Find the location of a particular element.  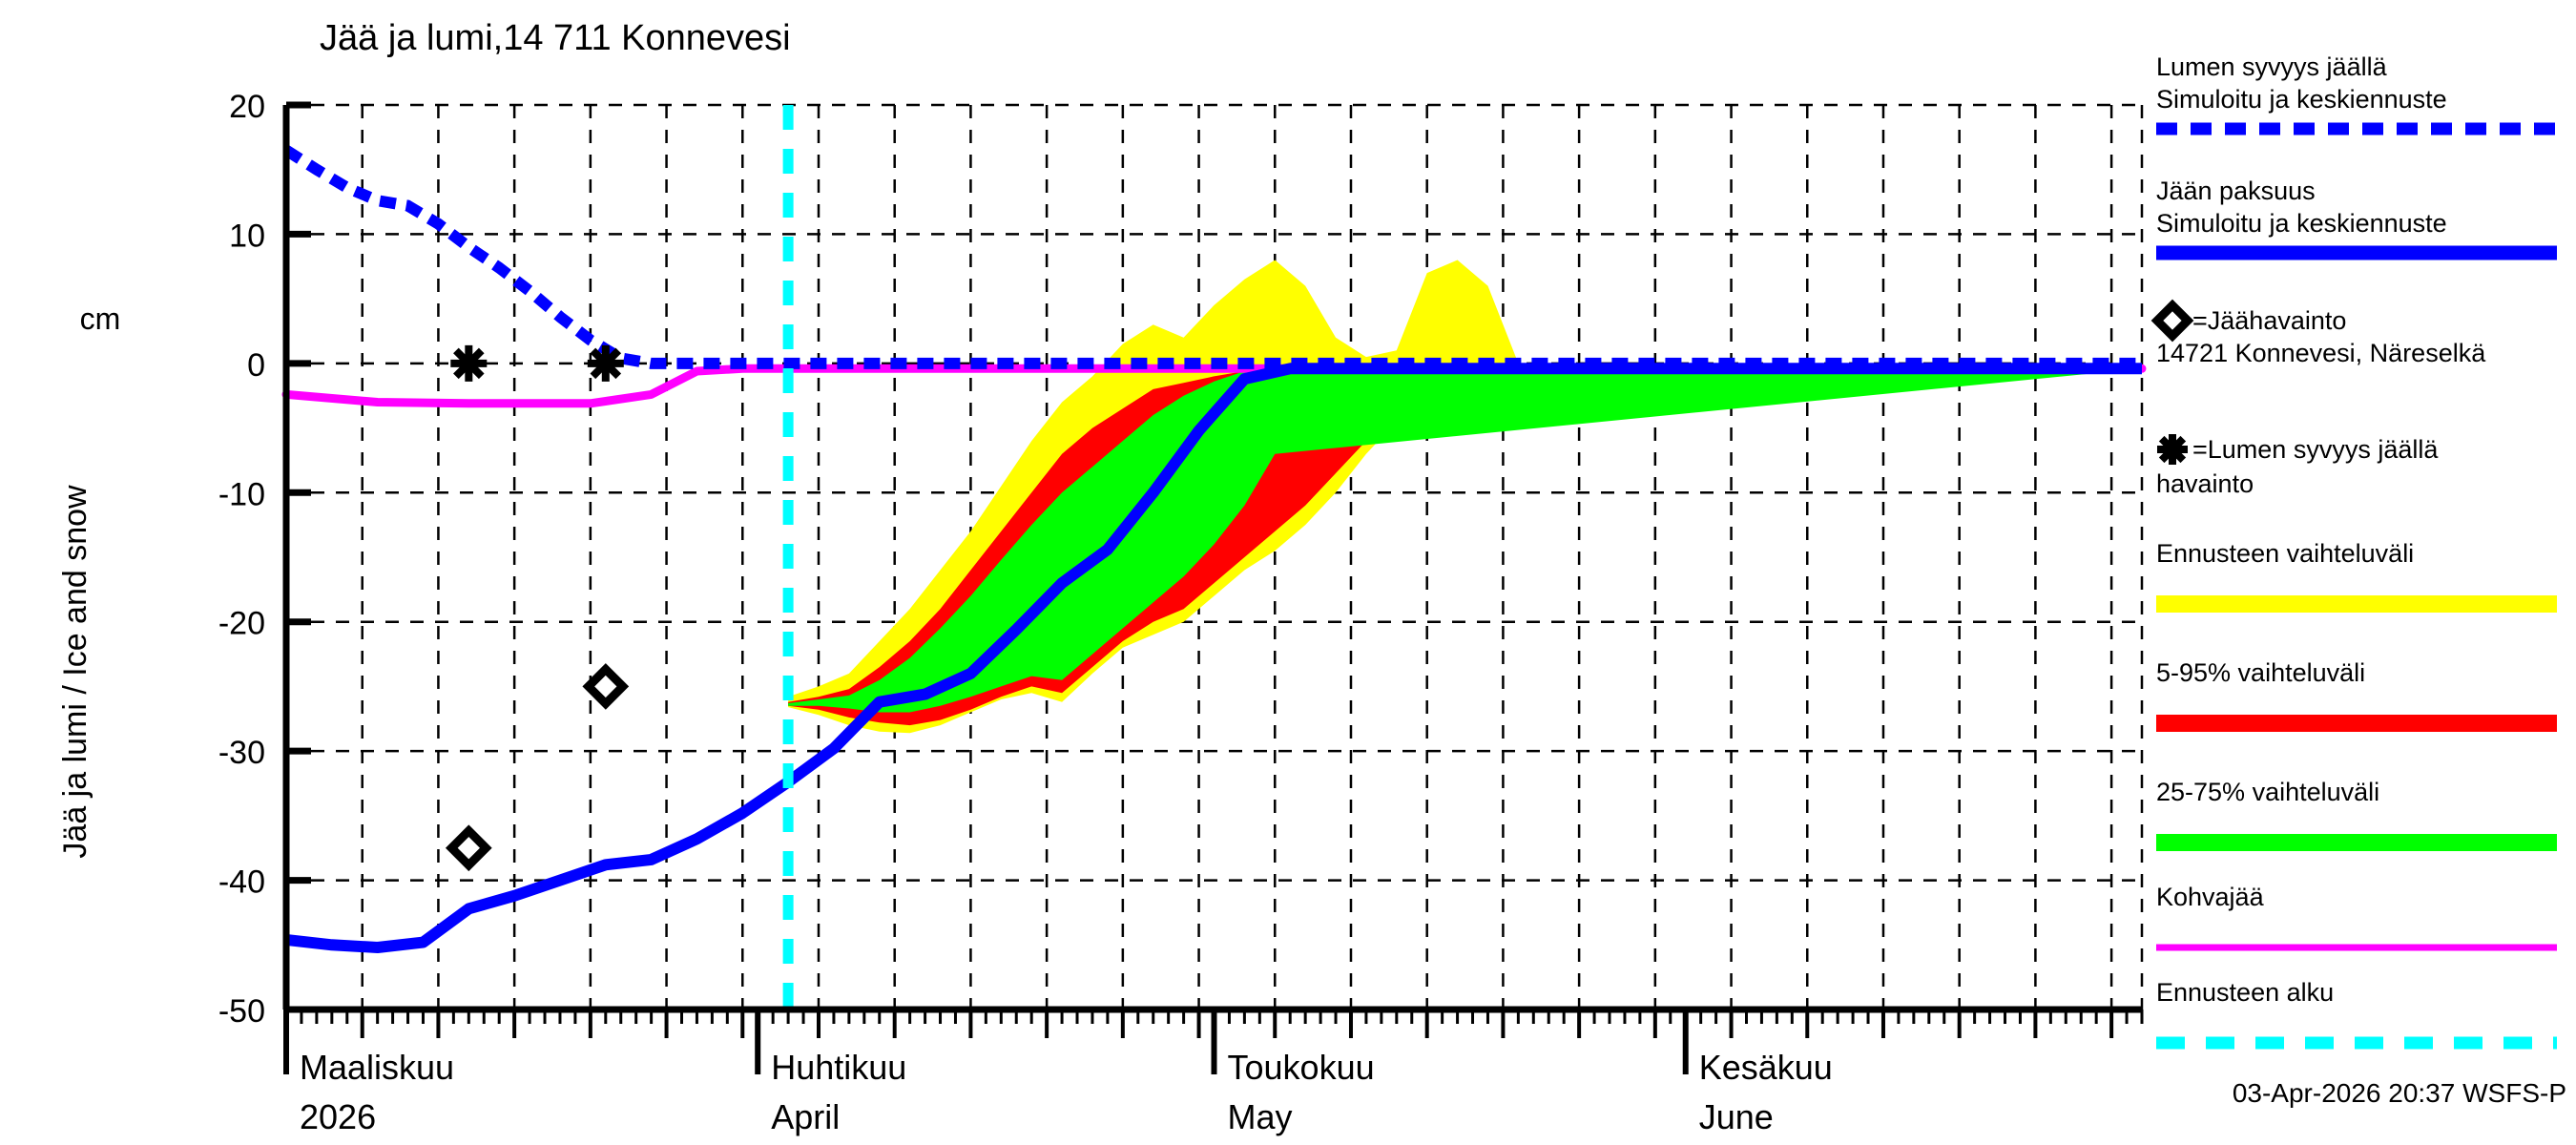

legend-sublabel: 14721 Konnevesi, Näreselkä is located at coordinates (2321, 353).